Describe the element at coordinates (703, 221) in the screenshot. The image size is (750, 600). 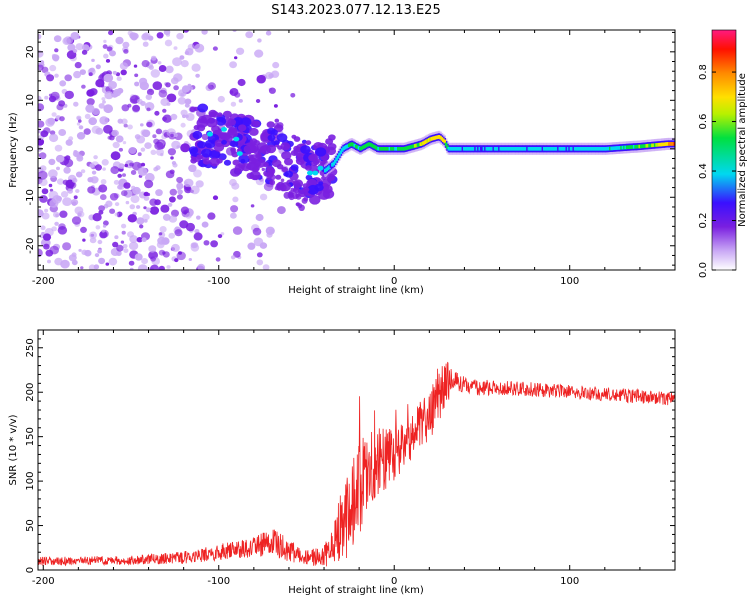
I see `colorbar-tick-label: 0.2` at that location.